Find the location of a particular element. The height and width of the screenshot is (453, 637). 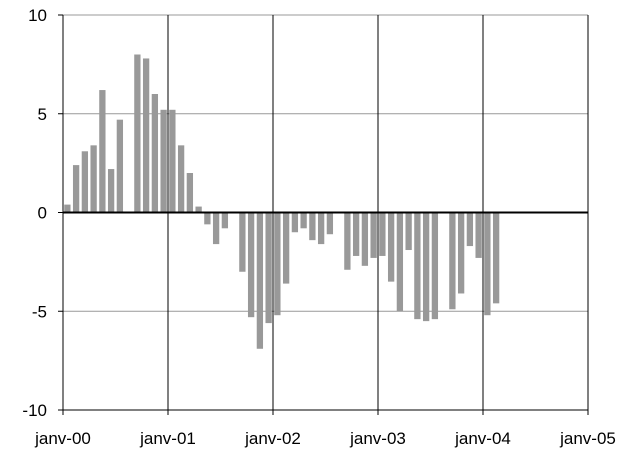

x-tick-label: janv-04 is located at coordinates (482, 438).